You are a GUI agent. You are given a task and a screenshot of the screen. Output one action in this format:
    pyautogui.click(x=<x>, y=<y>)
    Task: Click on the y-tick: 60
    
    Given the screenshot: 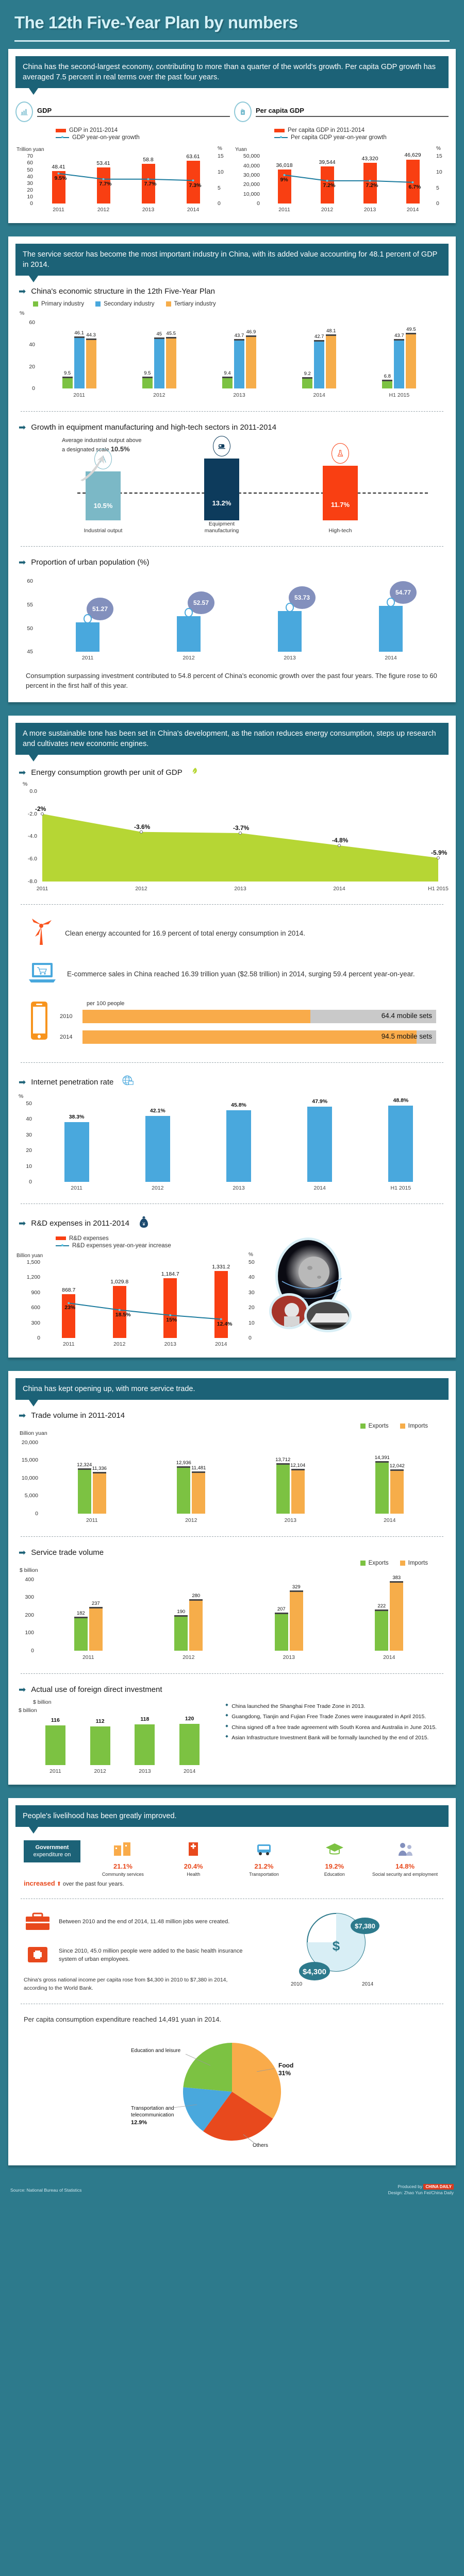 What is the action you would take?
    pyautogui.click(x=30, y=163)
    